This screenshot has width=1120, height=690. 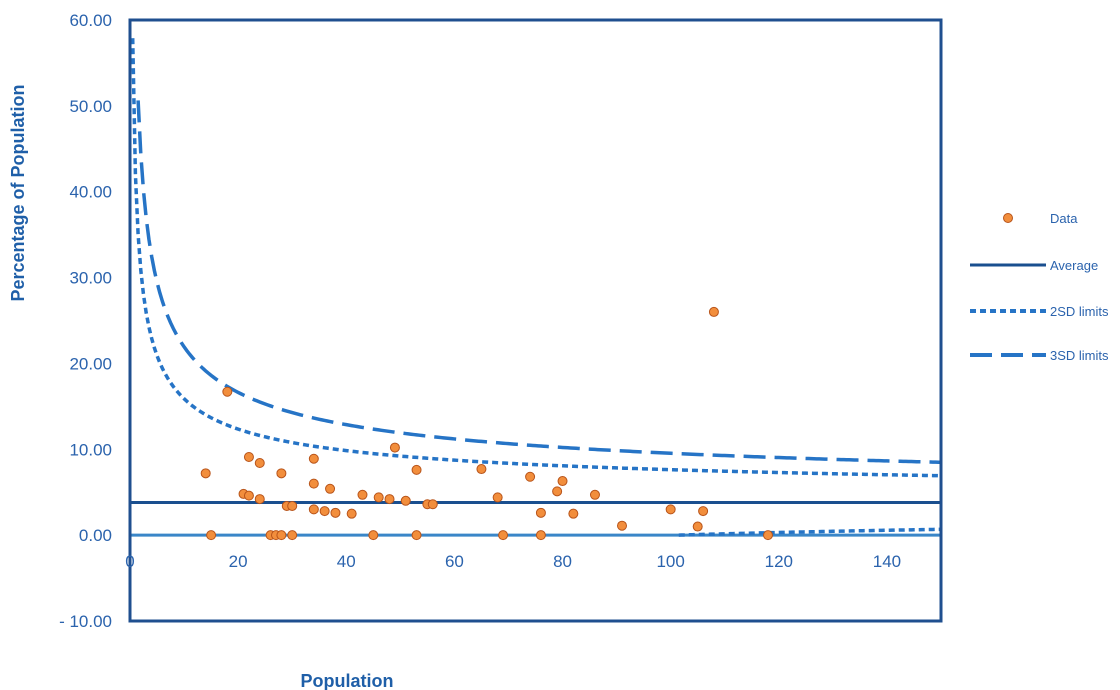 I want to click on y-tick-label: - 10.00, so click(x=85, y=621).